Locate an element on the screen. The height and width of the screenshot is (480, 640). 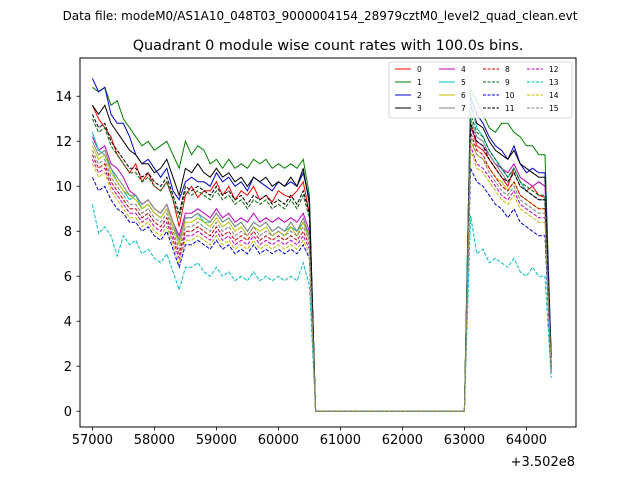
y-tick-label: 12 is located at coordinates (63, 142).